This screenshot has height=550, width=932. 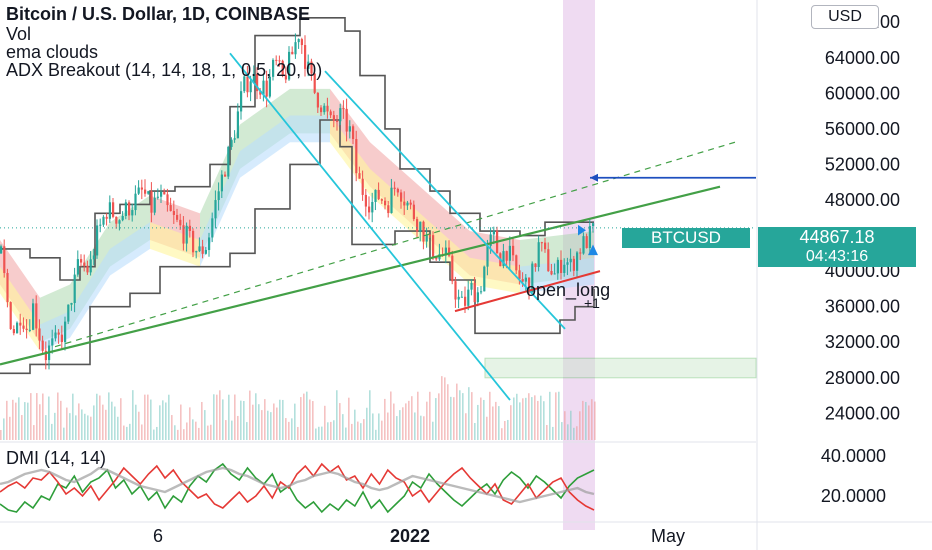 I want to click on y-tick-label: 52000.00, so click(x=862, y=164).